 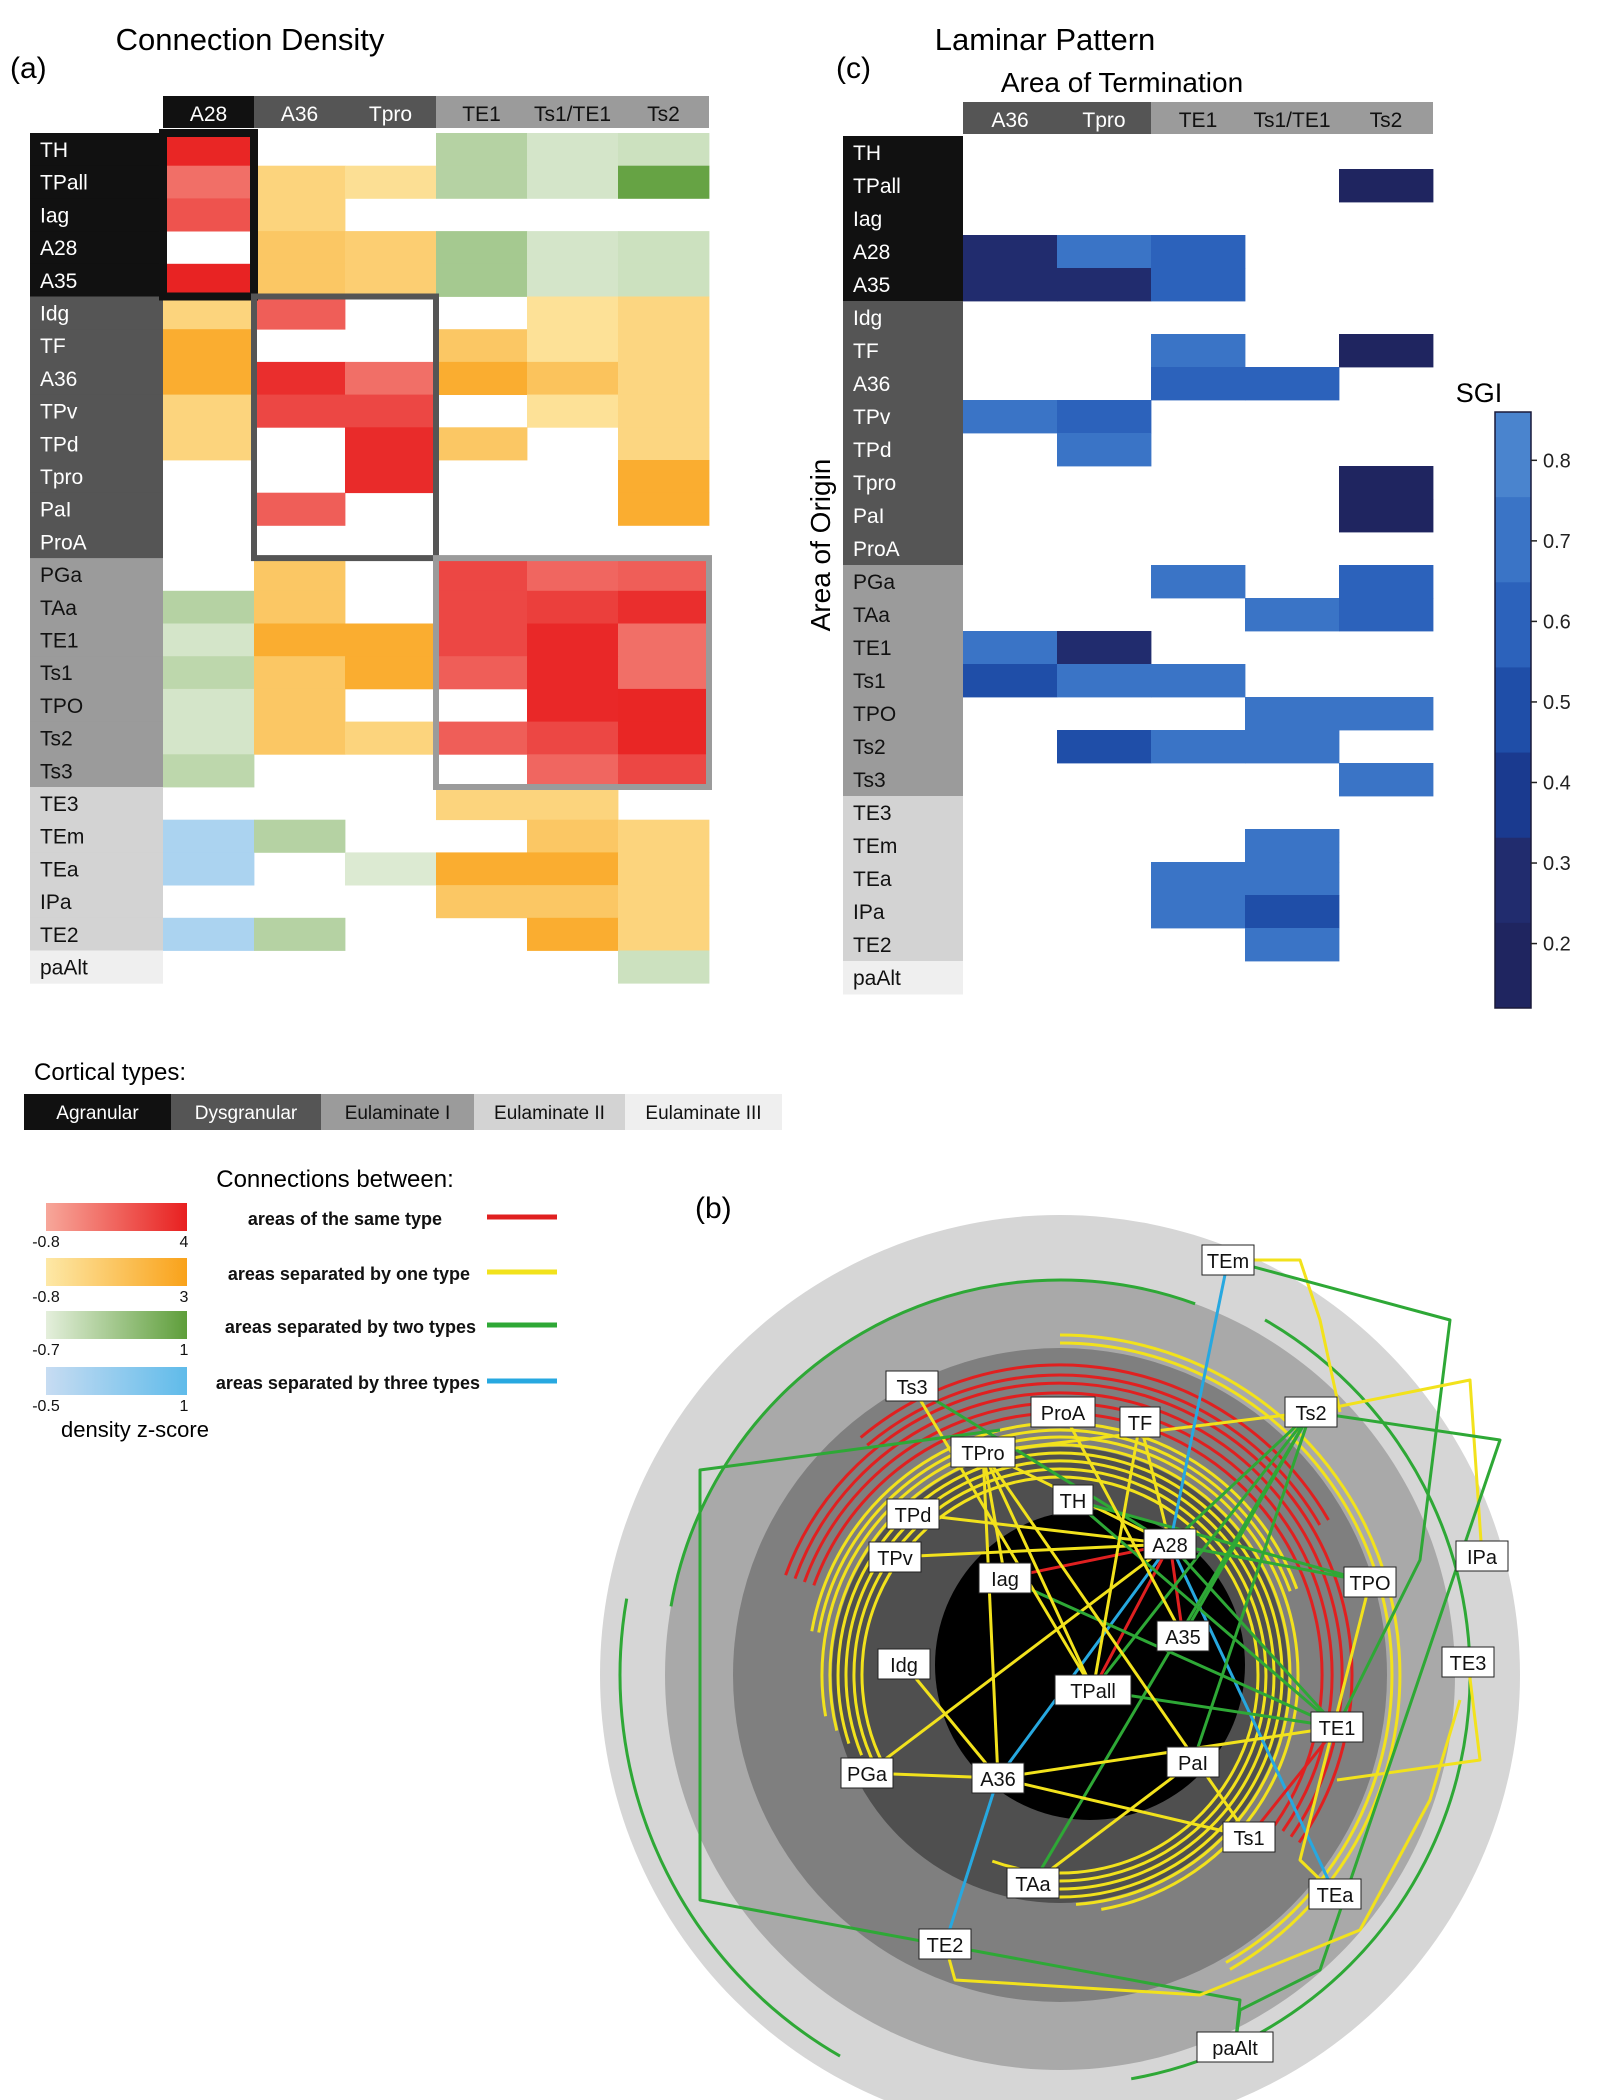 I want to click on edge-arc-two, so click(x=729, y=1828).